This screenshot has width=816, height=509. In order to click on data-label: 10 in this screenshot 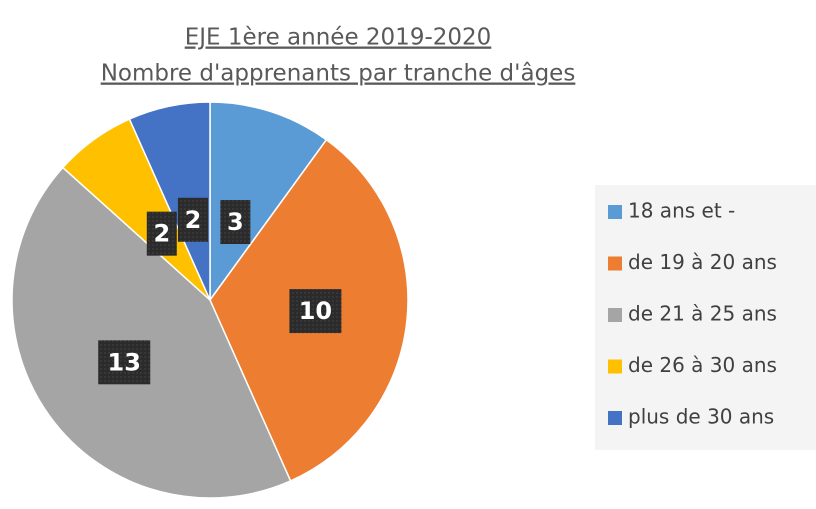, I will do `click(315, 311)`.